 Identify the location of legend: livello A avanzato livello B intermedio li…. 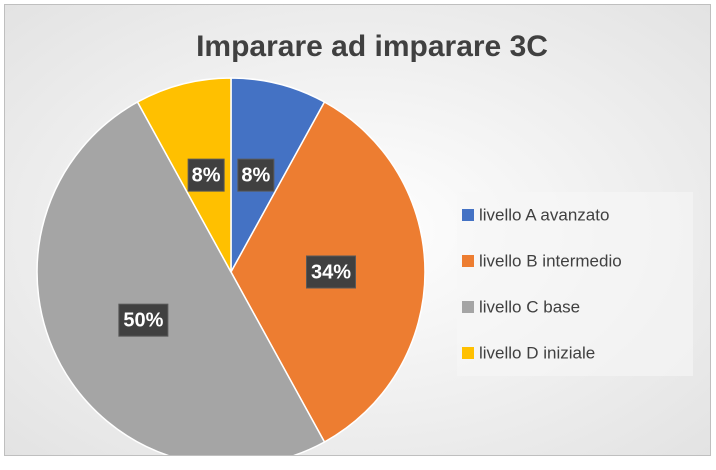
(575, 284).